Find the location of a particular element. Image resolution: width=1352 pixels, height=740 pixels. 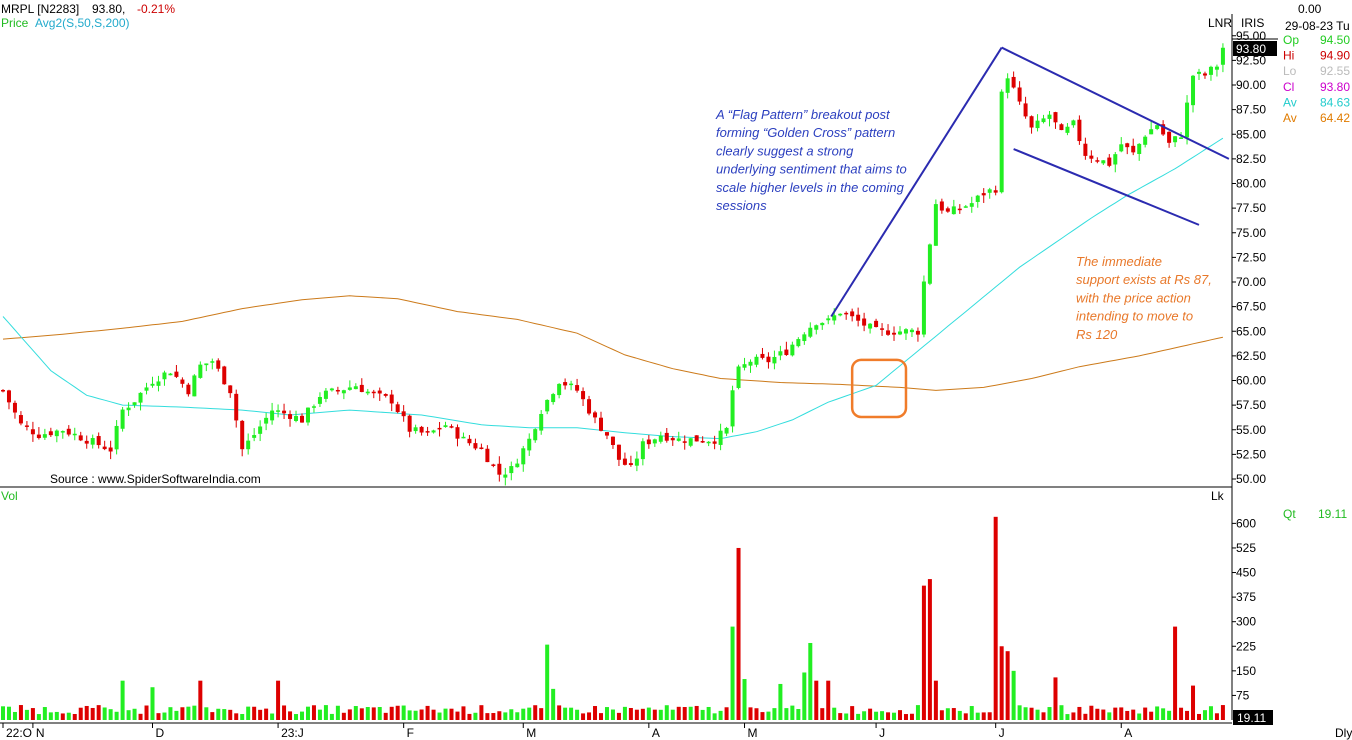

price-tick-label: 72.50 is located at coordinates (1251, 257).